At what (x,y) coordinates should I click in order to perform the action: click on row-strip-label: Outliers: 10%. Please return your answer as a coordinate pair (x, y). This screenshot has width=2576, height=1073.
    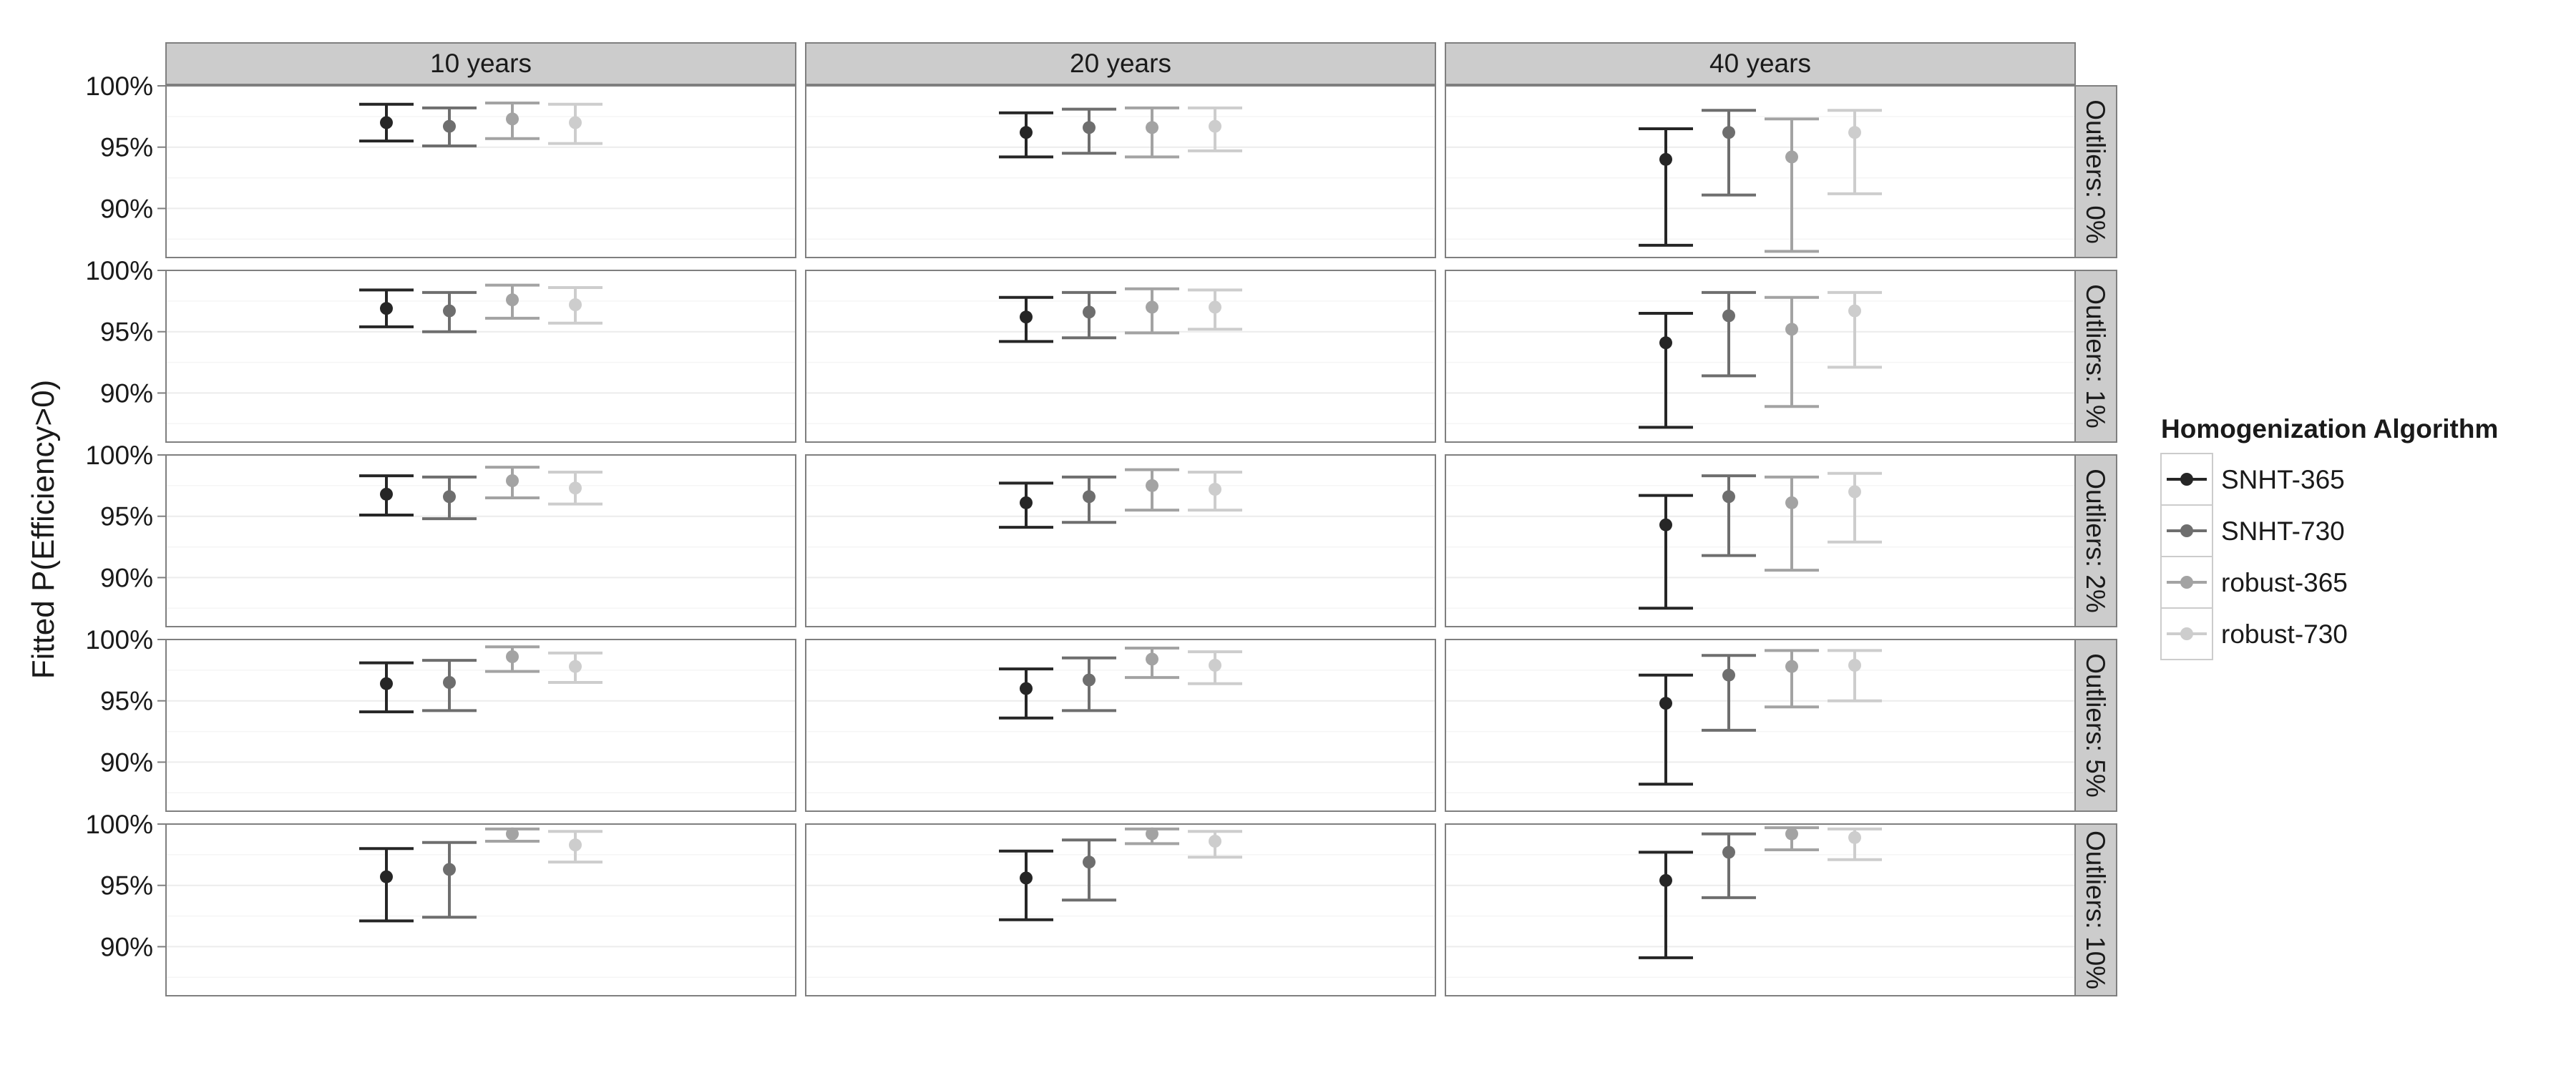
    Looking at the image, I should click on (2095, 910).